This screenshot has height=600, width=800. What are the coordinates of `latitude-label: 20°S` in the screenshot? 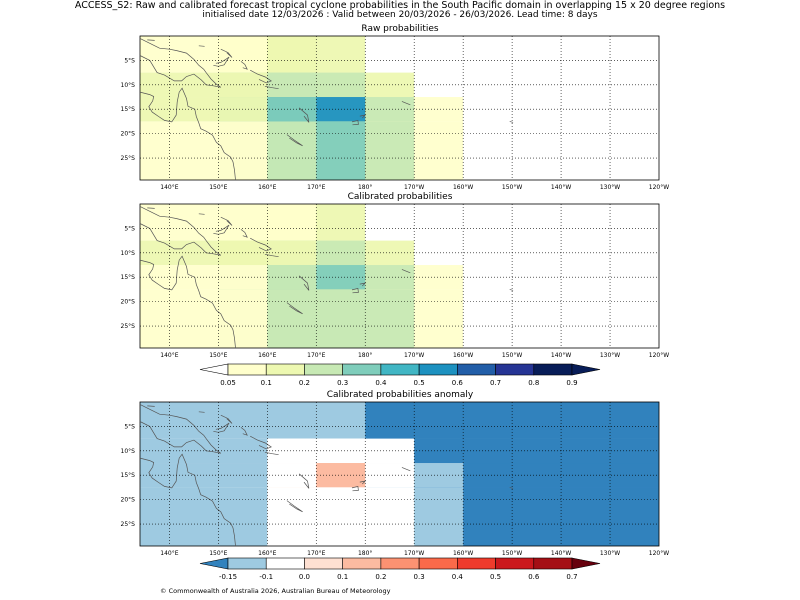 It's located at (128, 500).